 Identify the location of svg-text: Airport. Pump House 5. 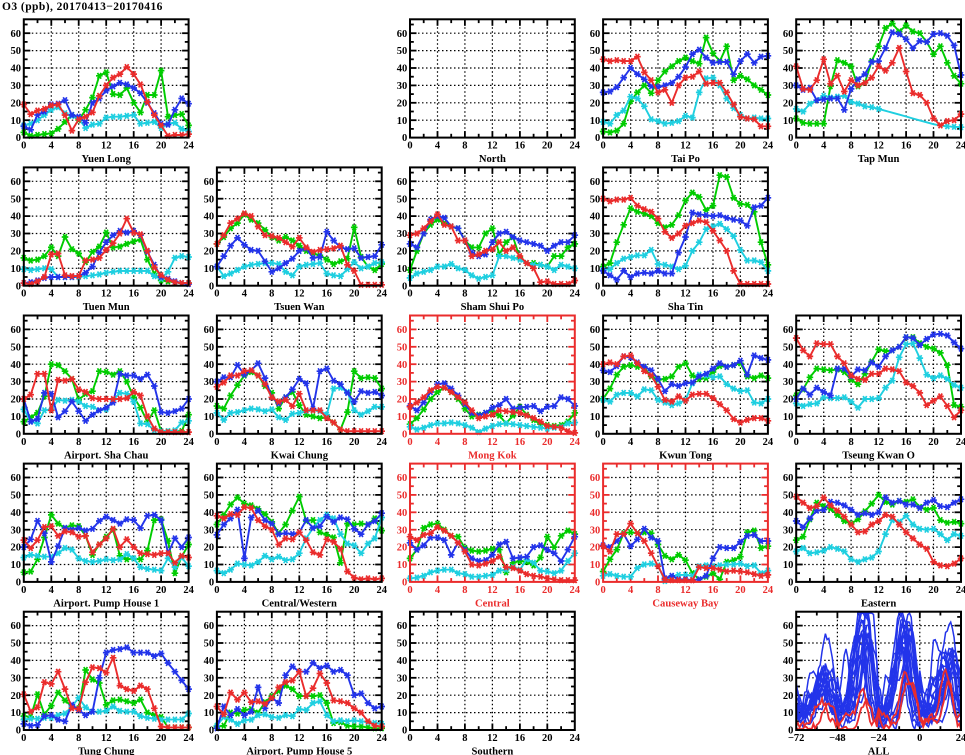
(299, 751).